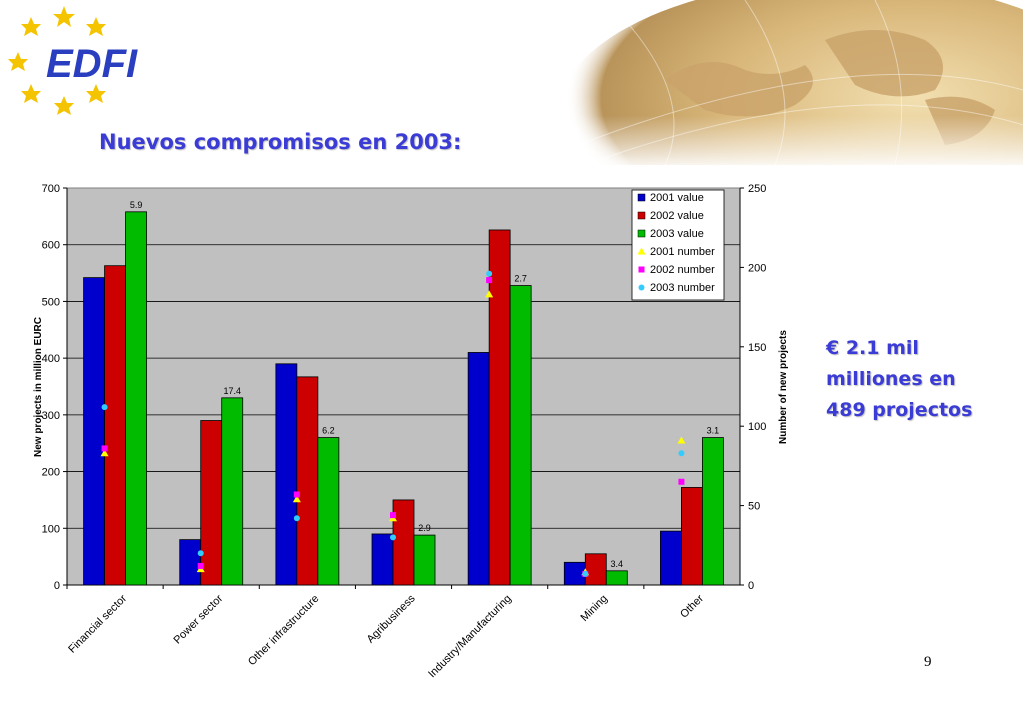  Describe the element at coordinates (92, 64) in the screenshot. I see `logo-text: EDFI` at that location.